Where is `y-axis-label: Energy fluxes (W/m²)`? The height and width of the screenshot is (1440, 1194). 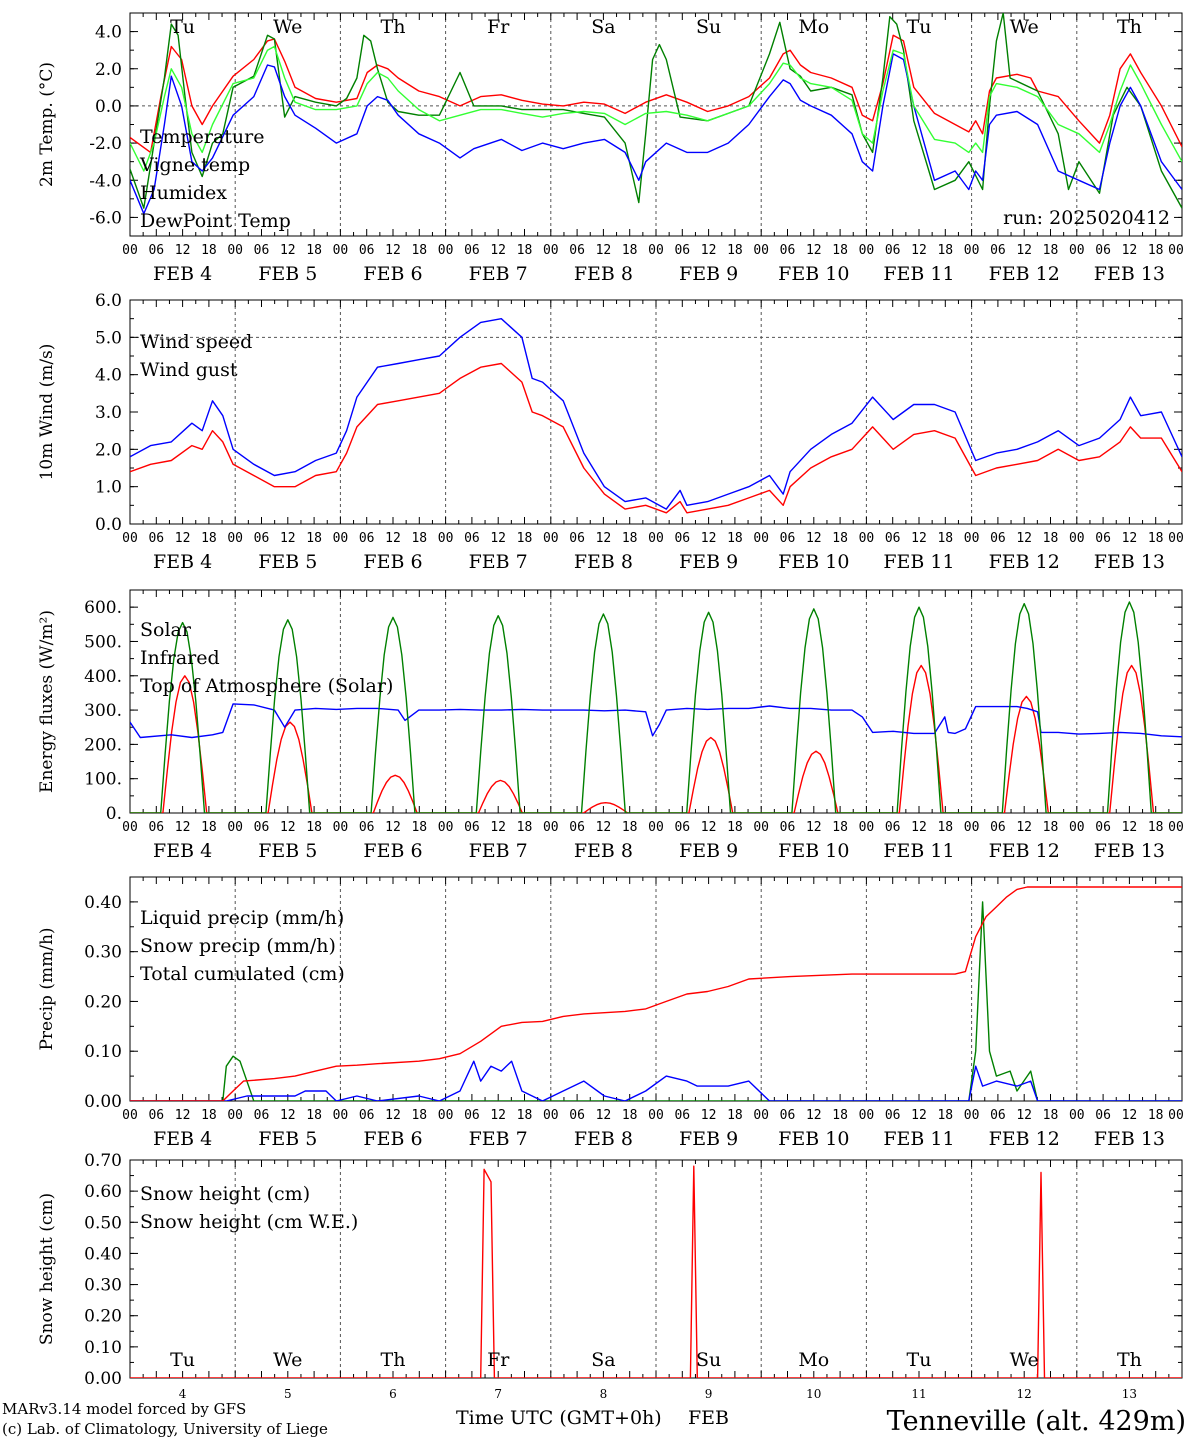 y-axis-label: Energy fluxes (W/m²) is located at coordinates (47, 701).